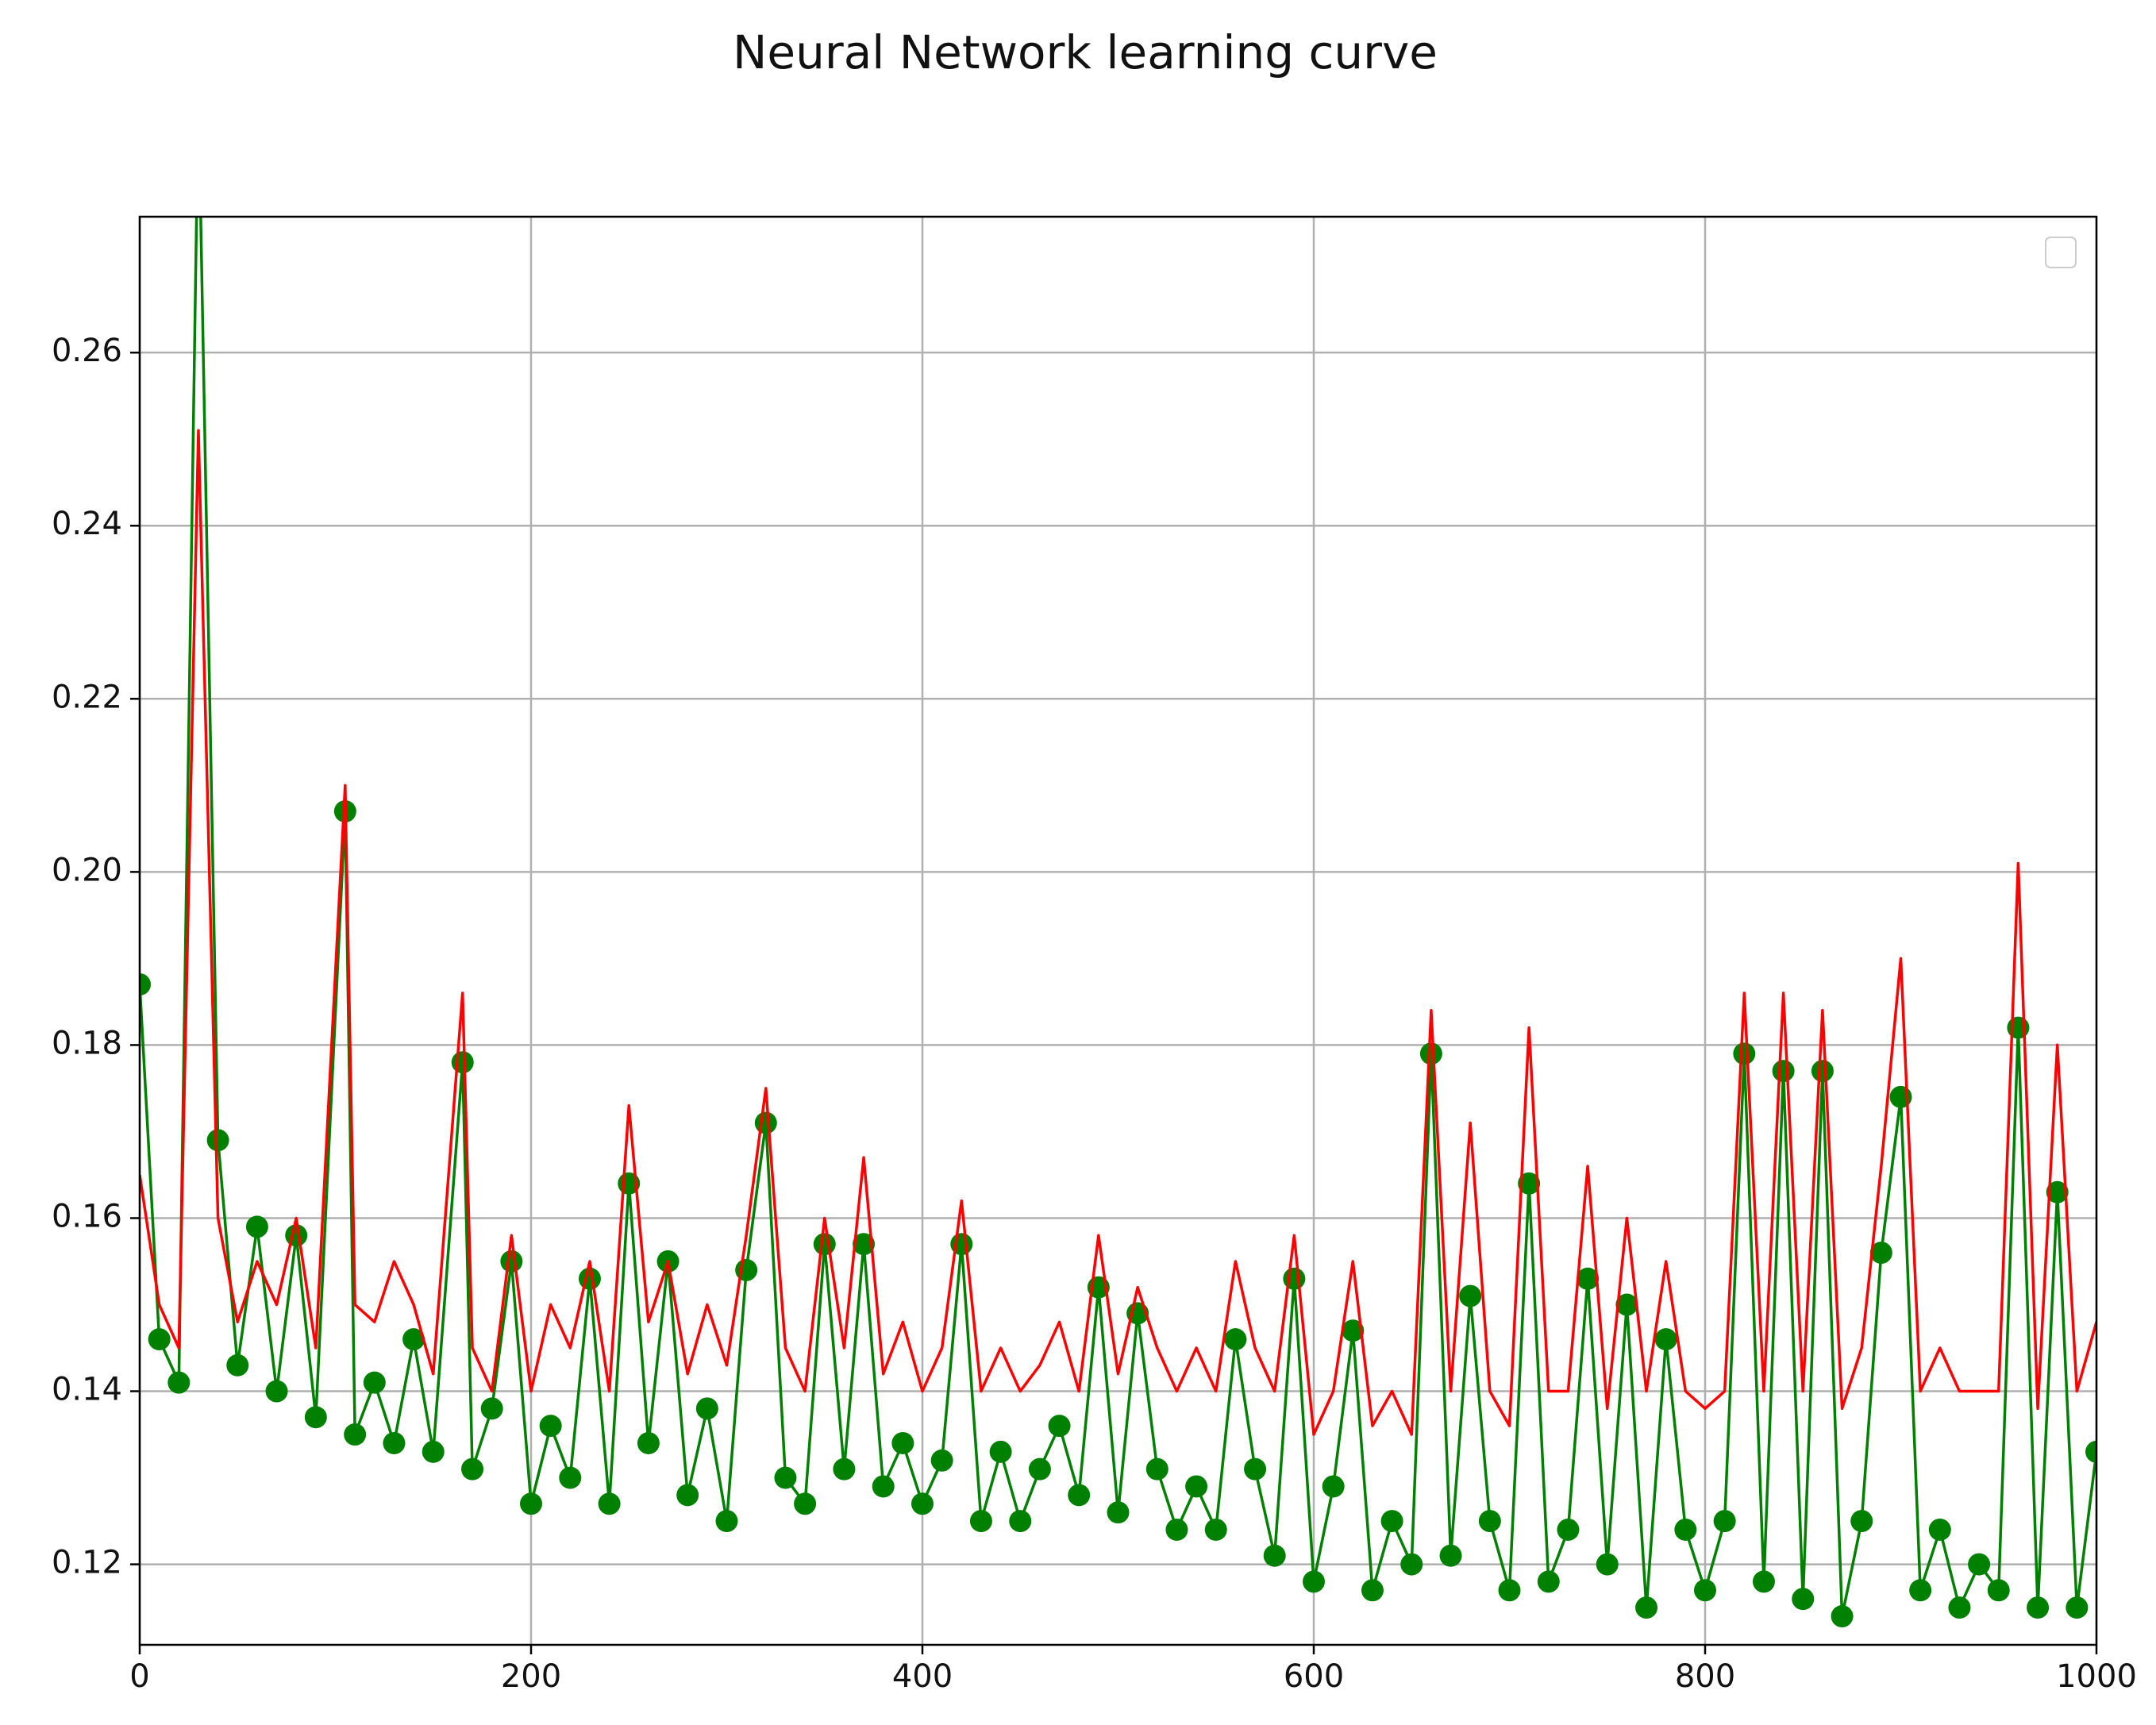 The height and width of the screenshot is (1725, 2156). Describe the element at coordinates (87, 870) in the screenshot. I see `y-tick-label: 0.20` at that location.